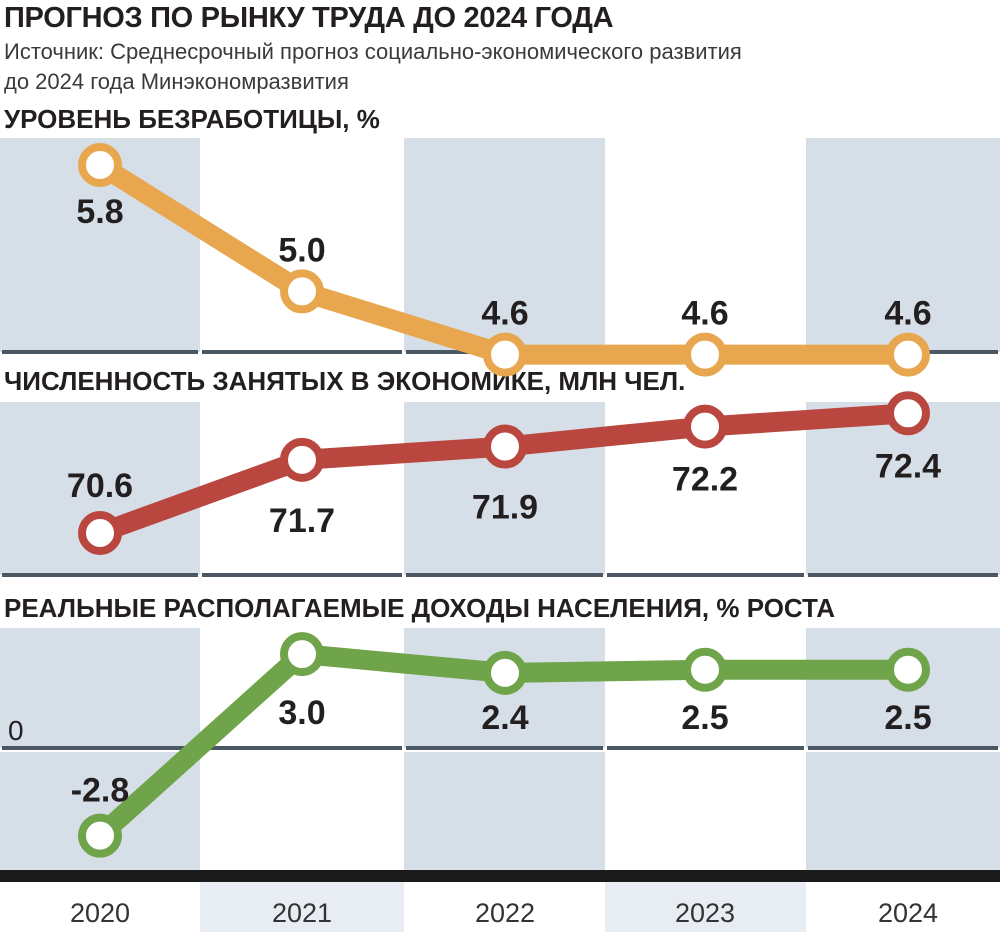 This screenshot has height=932, width=1000. What do you see at coordinates (504, 314) in the screenshot?
I see `data-label-1-2022: 4.6` at bounding box center [504, 314].